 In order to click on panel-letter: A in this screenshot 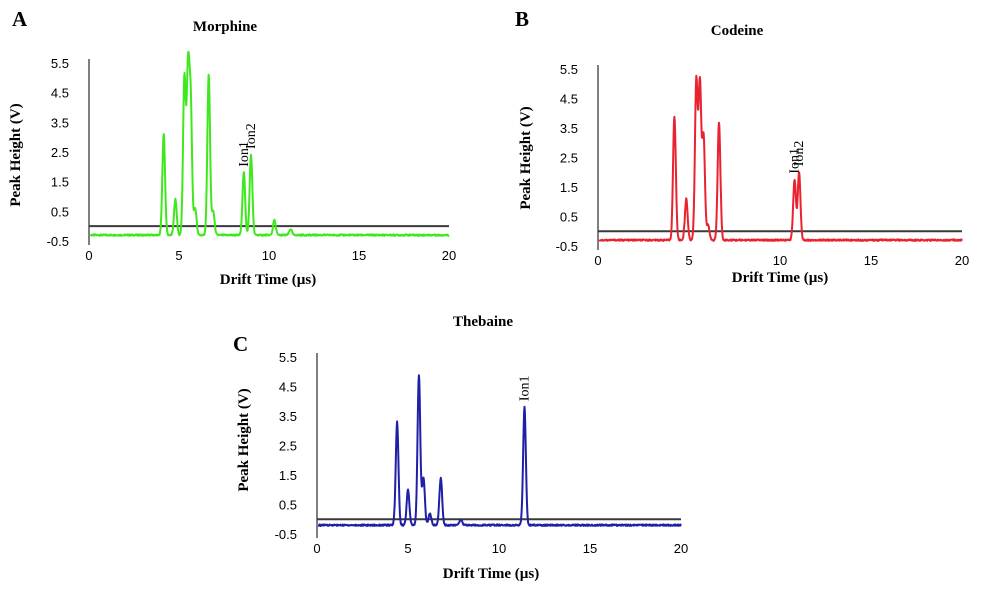, I will do `click(20, 19)`.